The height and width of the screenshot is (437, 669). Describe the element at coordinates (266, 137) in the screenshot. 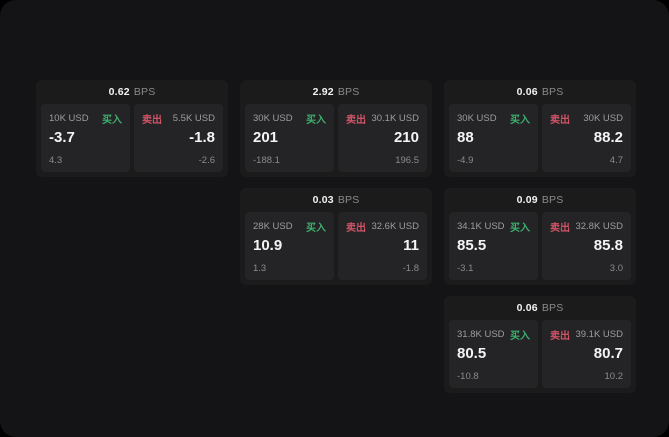

I see `buy-price: 201` at that location.